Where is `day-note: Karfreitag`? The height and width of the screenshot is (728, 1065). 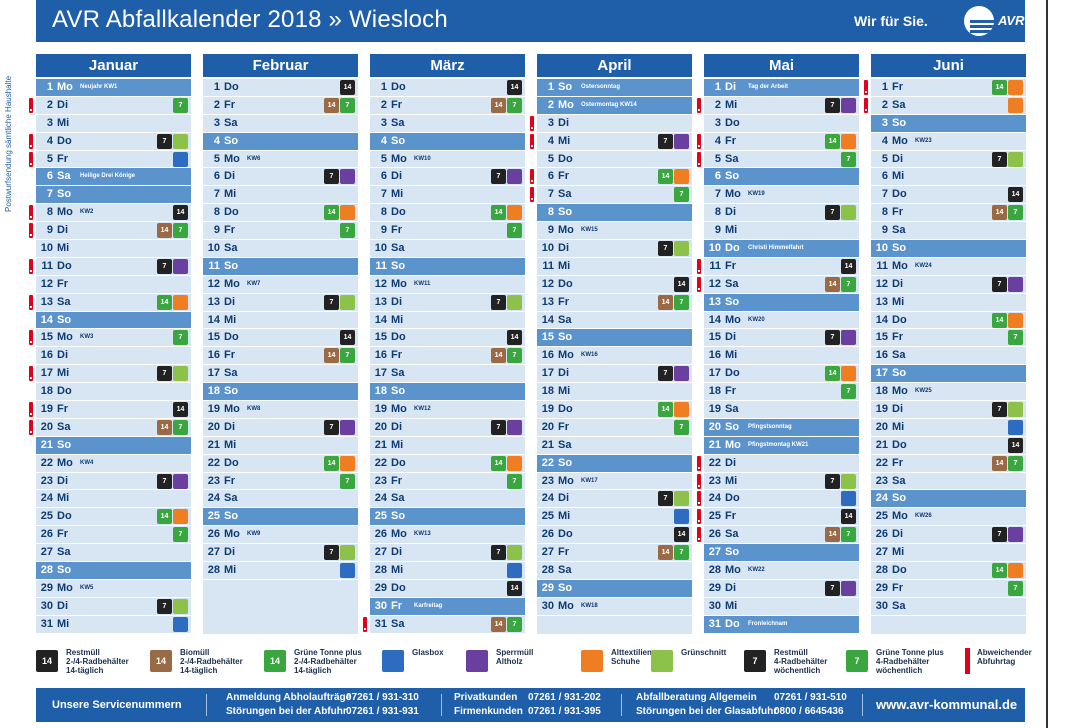 day-note: Karfreitag is located at coordinates (428, 605).